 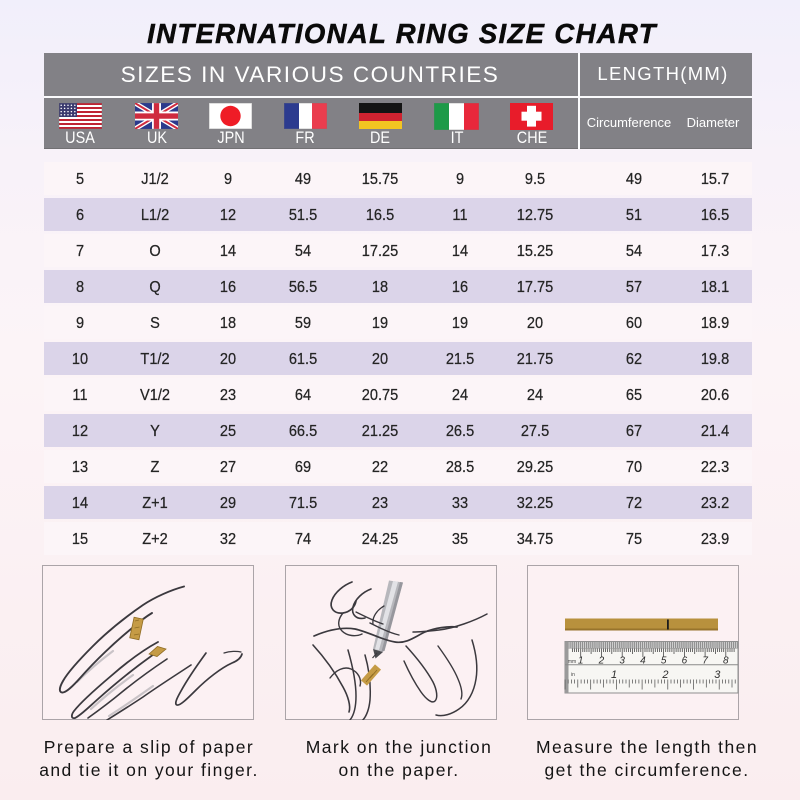 I want to click on svg-text: mm, so click(x=572, y=662).